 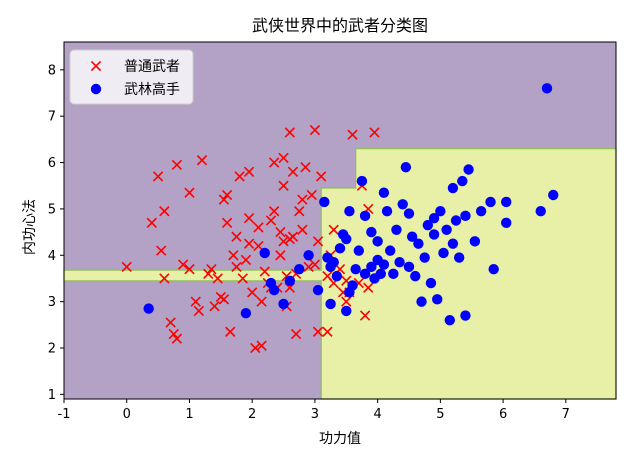 I want to click on x-tick-label: 0, so click(x=127, y=414).